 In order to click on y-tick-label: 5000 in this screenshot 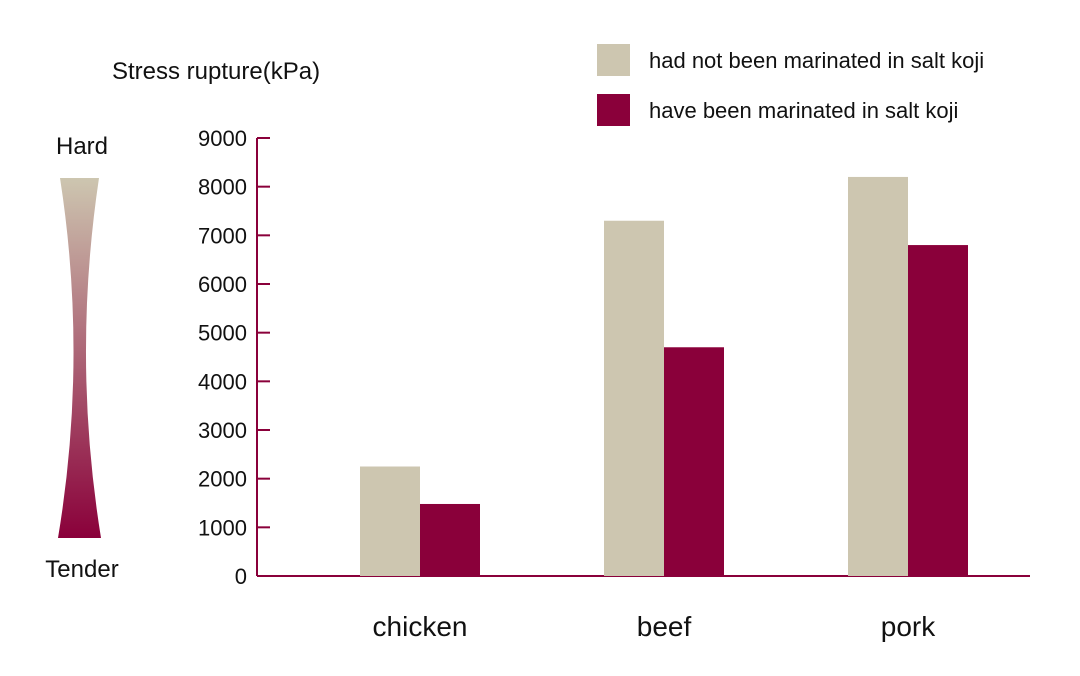, I will do `click(222, 333)`.